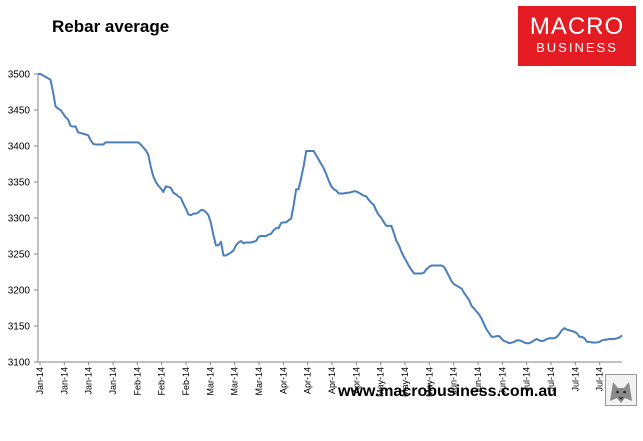 This screenshot has height=441, width=643. Describe the element at coordinates (19, 183) in the screenshot. I see `y-tick-label: 3350` at that location.